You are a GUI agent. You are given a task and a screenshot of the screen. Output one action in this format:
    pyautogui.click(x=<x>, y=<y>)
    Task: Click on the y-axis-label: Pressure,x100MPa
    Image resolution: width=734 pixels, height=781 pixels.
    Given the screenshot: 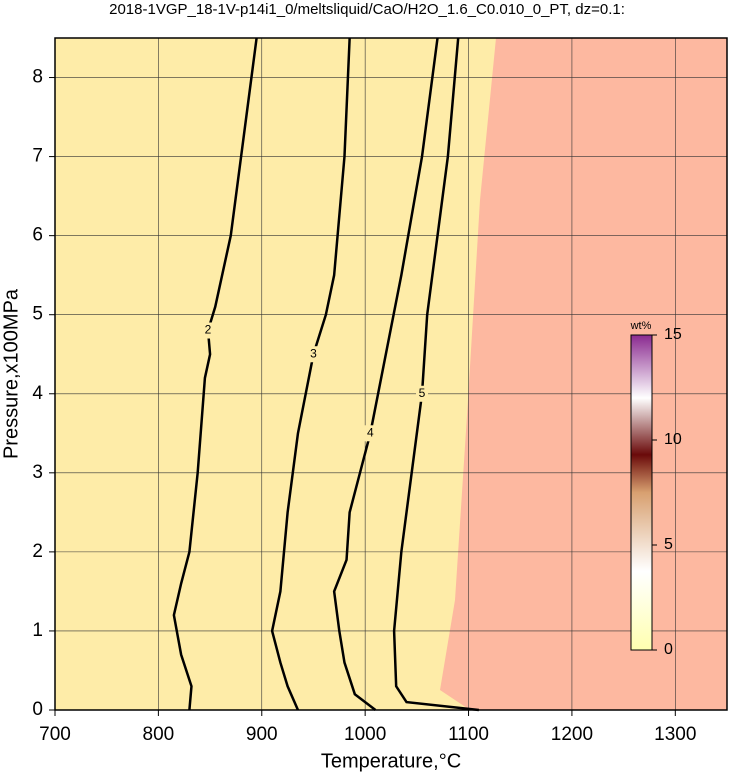 What is the action you would take?
    pyautogui.click(x=11, y=373)
    